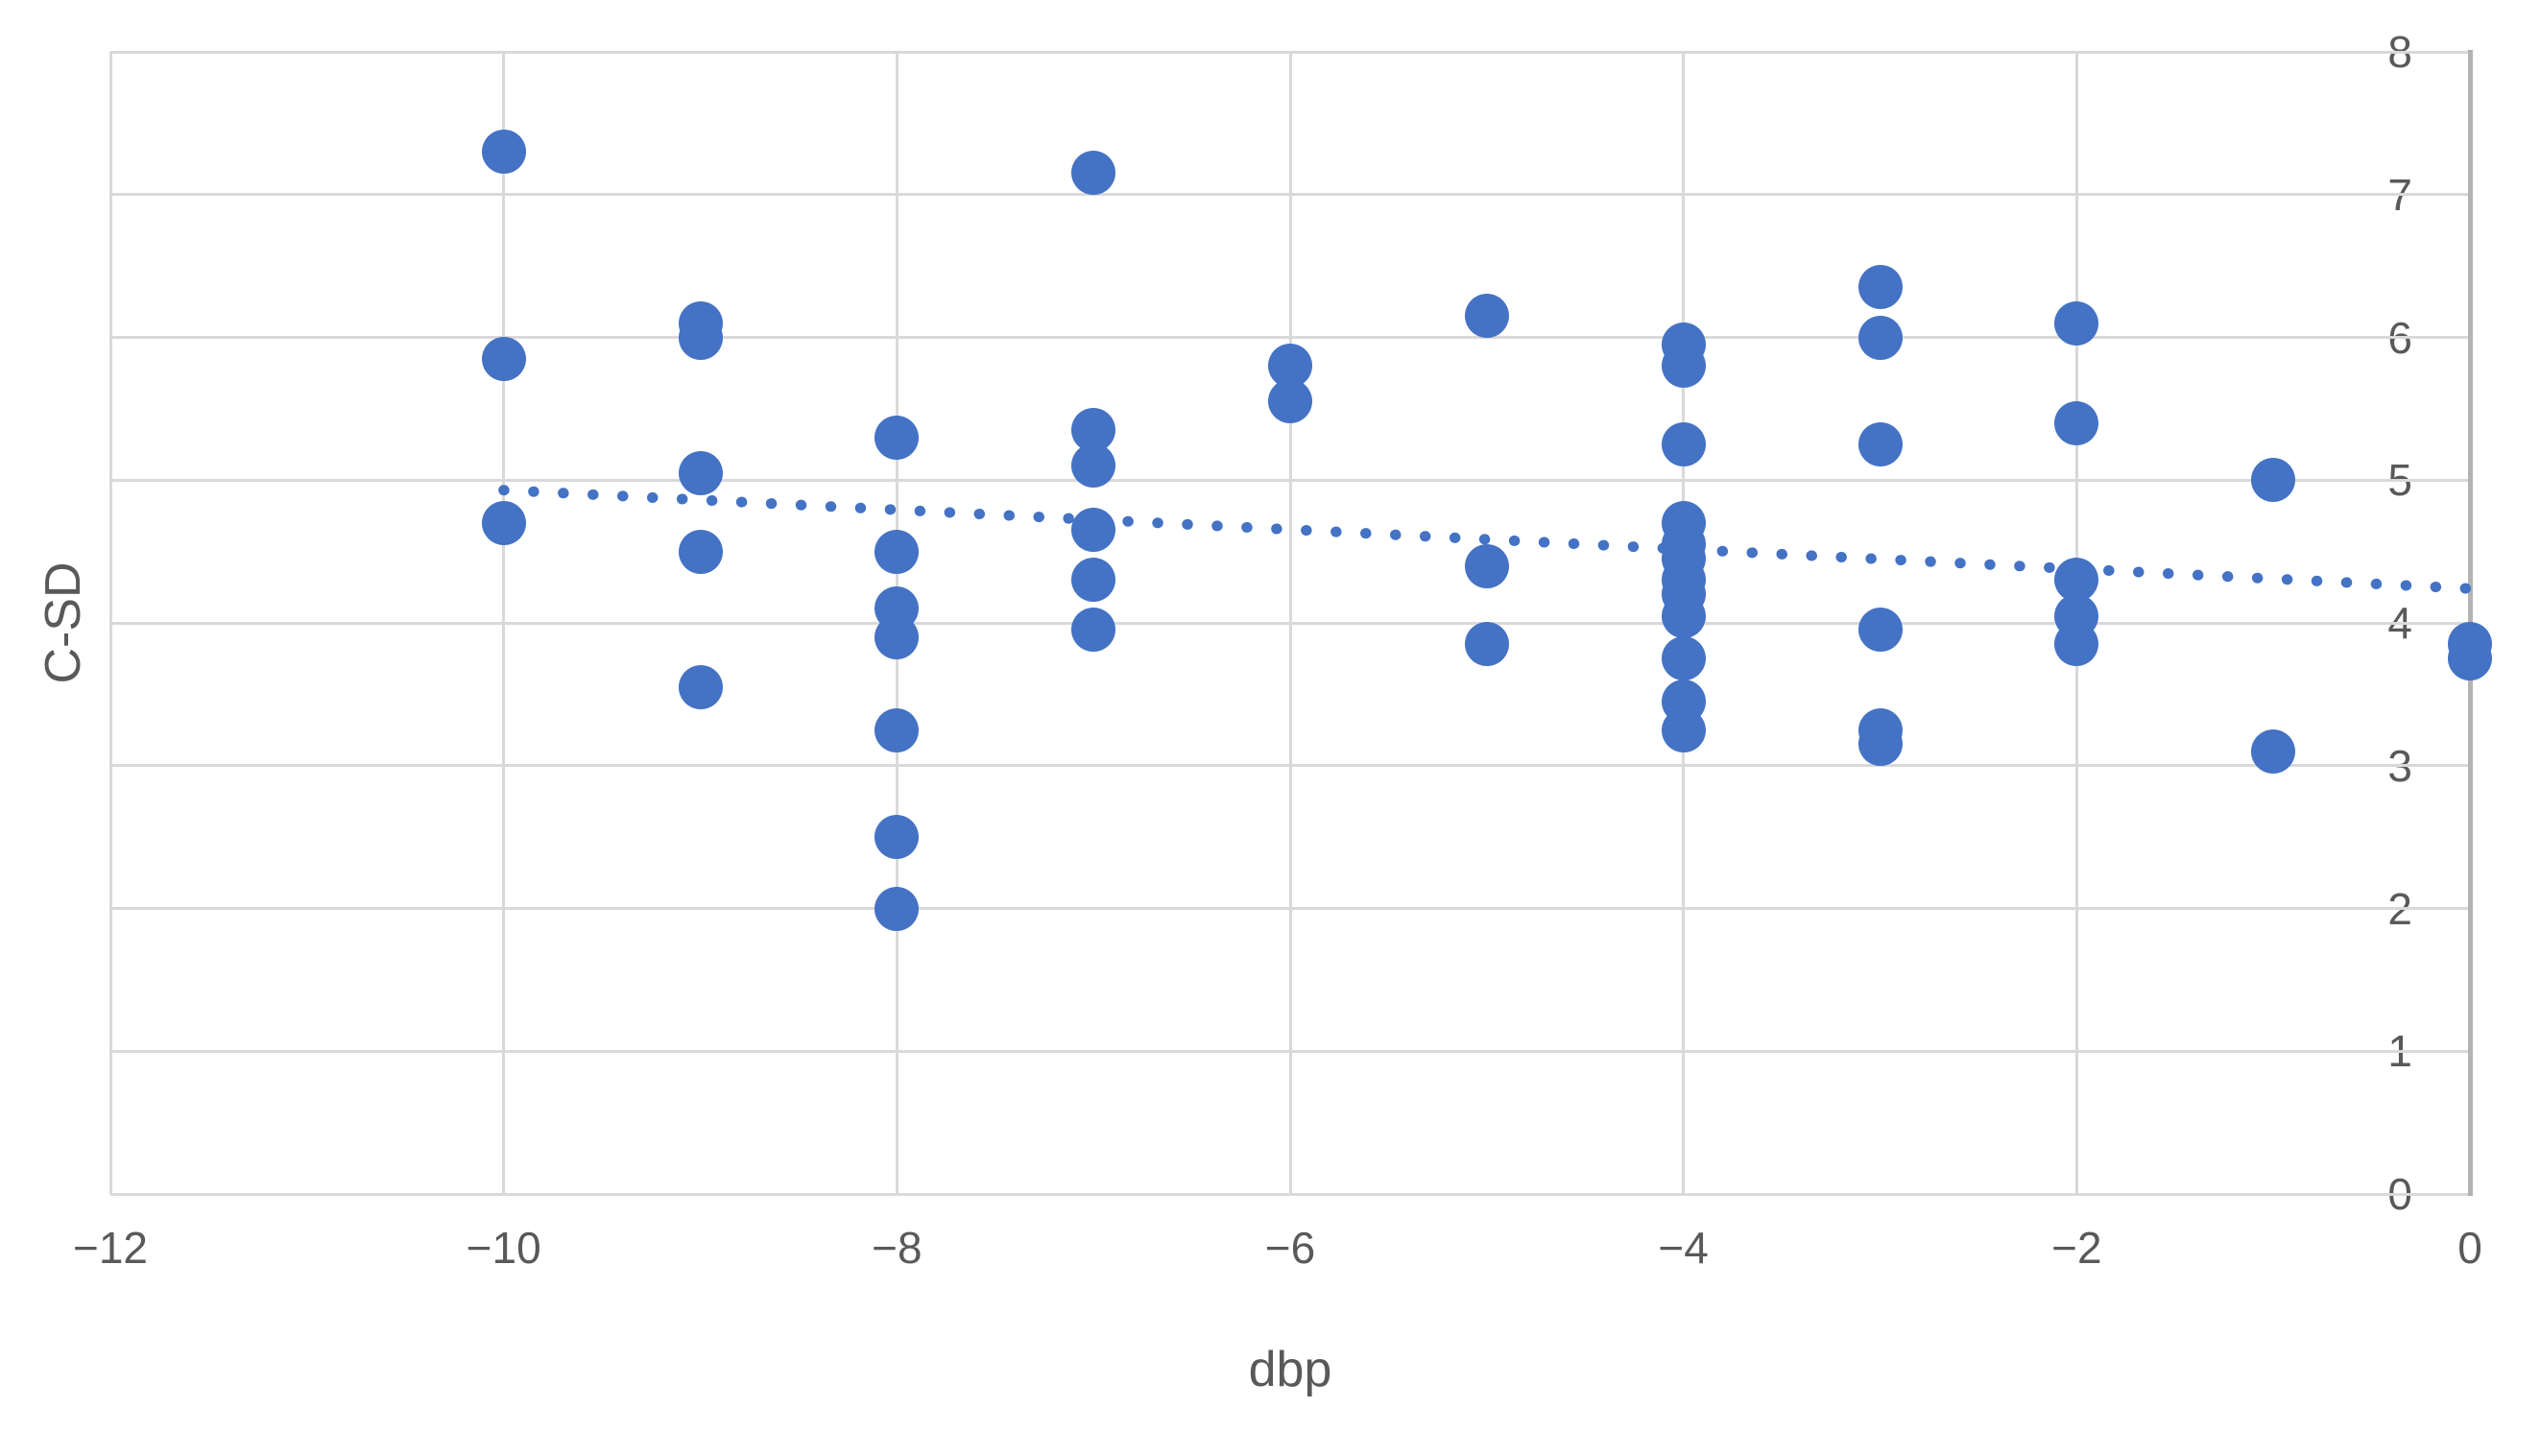  What do you see at coordinates (1684, 1248) in the screenshot?
I see `x-tick-label: −4` at bounding box center [1684, 1248].